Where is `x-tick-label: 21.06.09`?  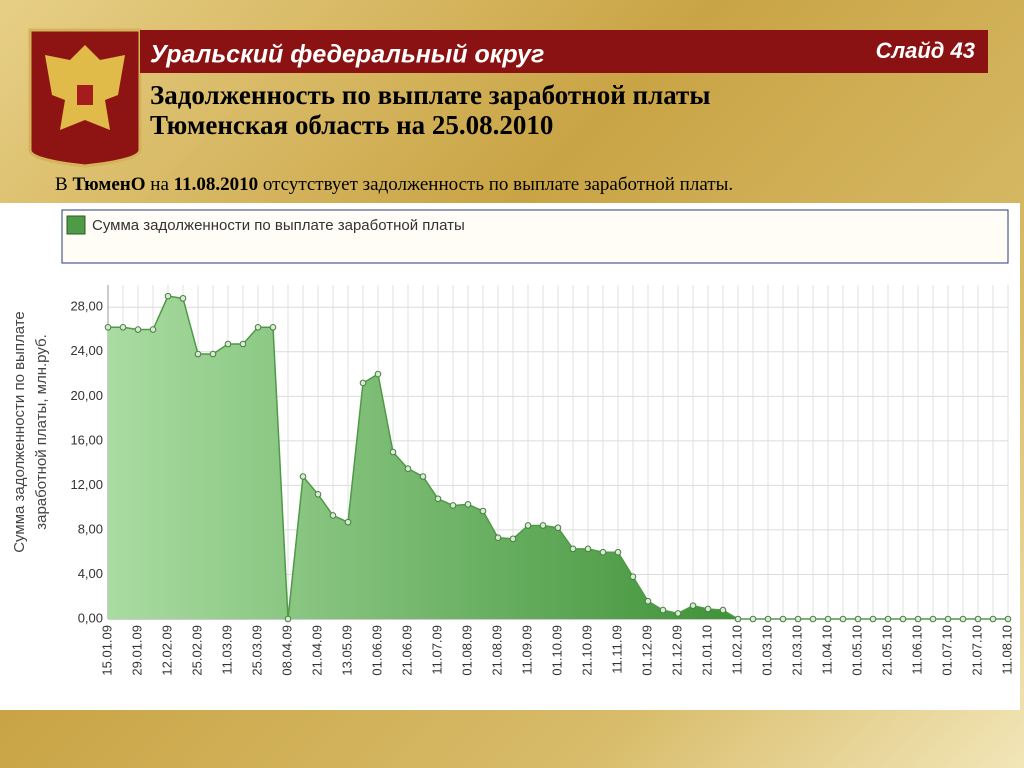 x-tick-label: 21.06.09 is located at coordinates (406, 650).